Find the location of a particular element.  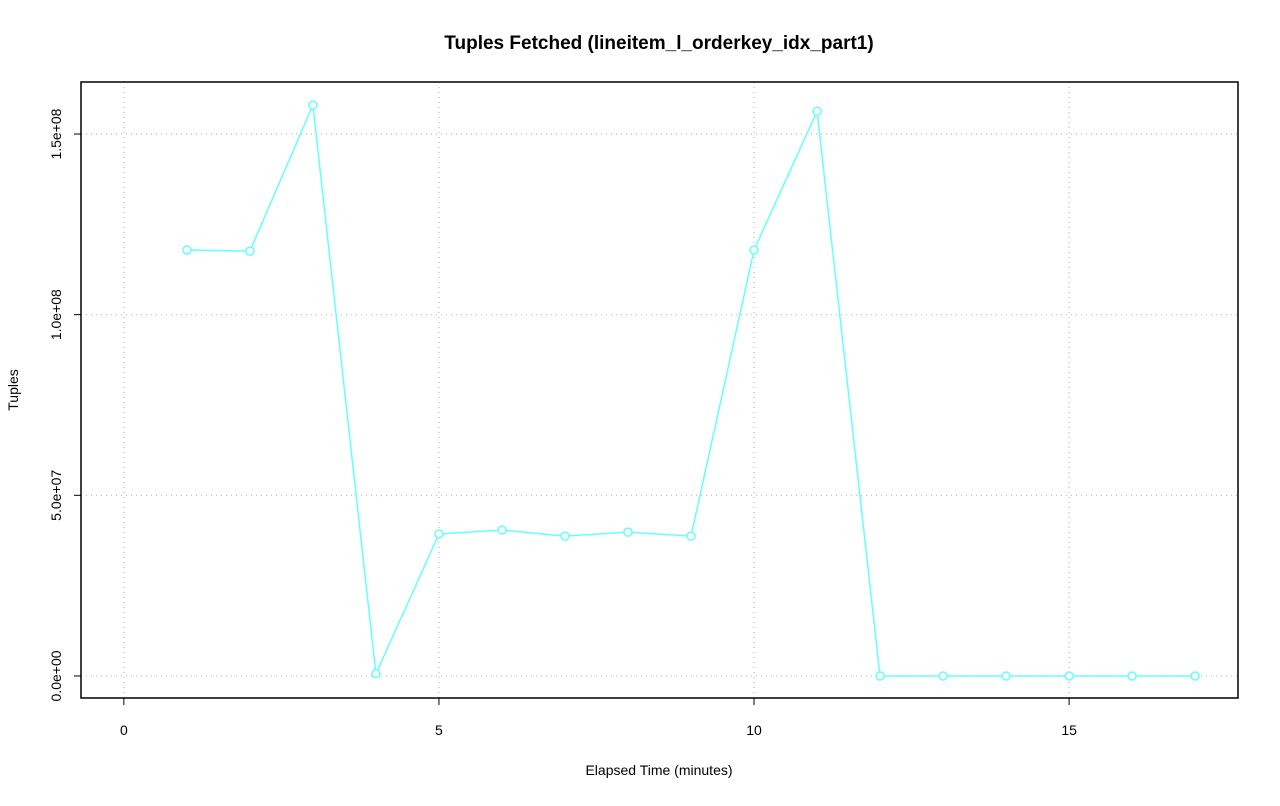

x-axis-label: Elapsed Time (minutes) is located at coordinates (658, 770).